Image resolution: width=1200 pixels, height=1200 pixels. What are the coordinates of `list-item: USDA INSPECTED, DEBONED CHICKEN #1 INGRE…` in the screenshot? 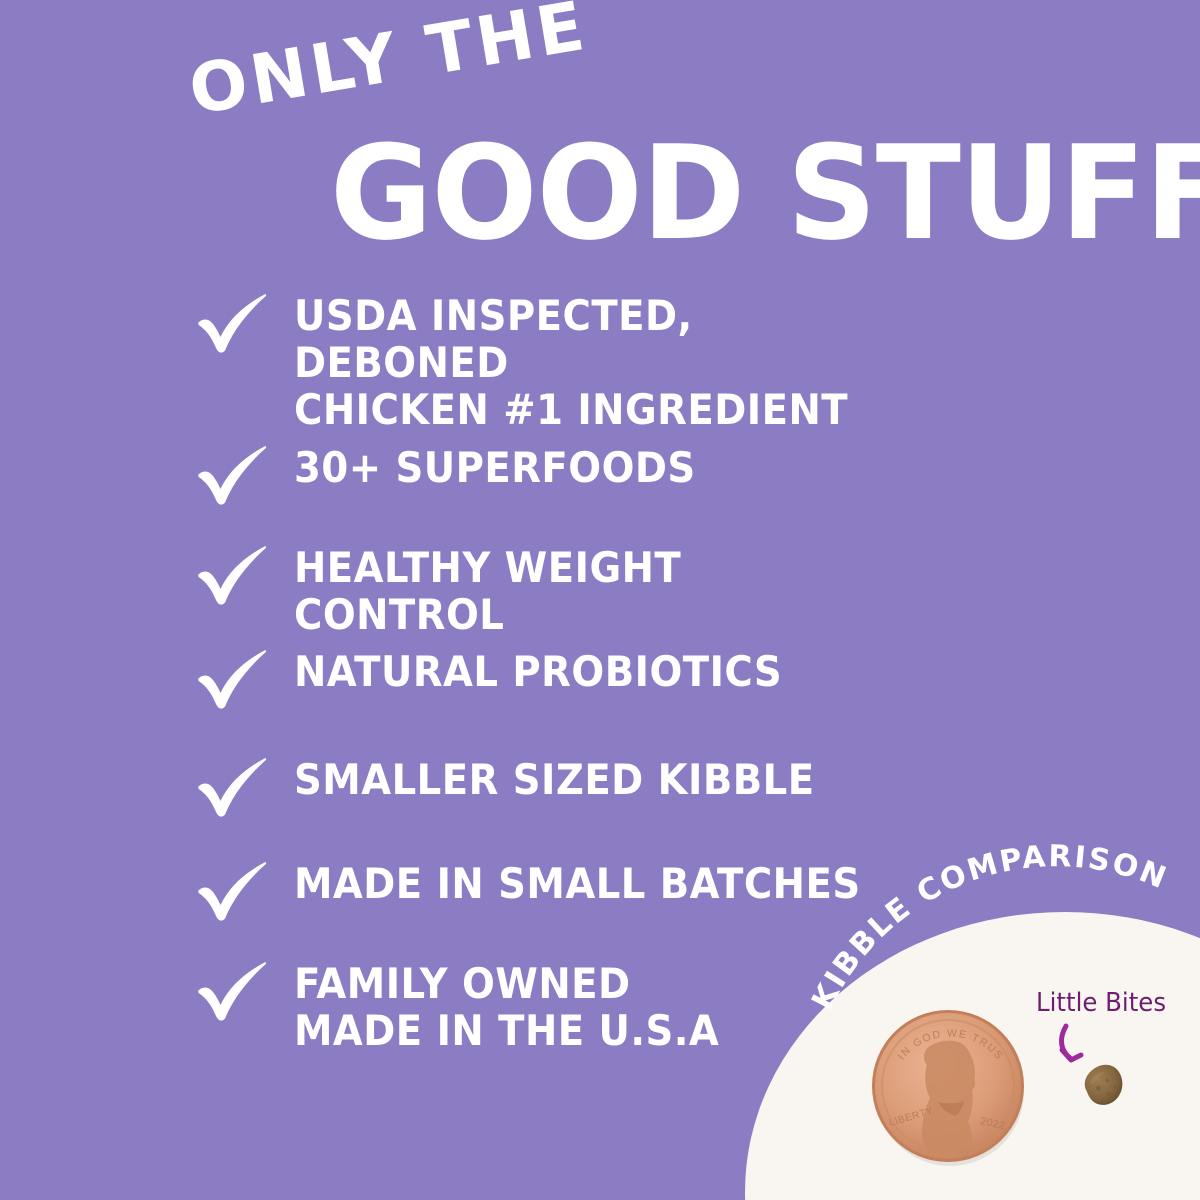 It's located at (576, 361).